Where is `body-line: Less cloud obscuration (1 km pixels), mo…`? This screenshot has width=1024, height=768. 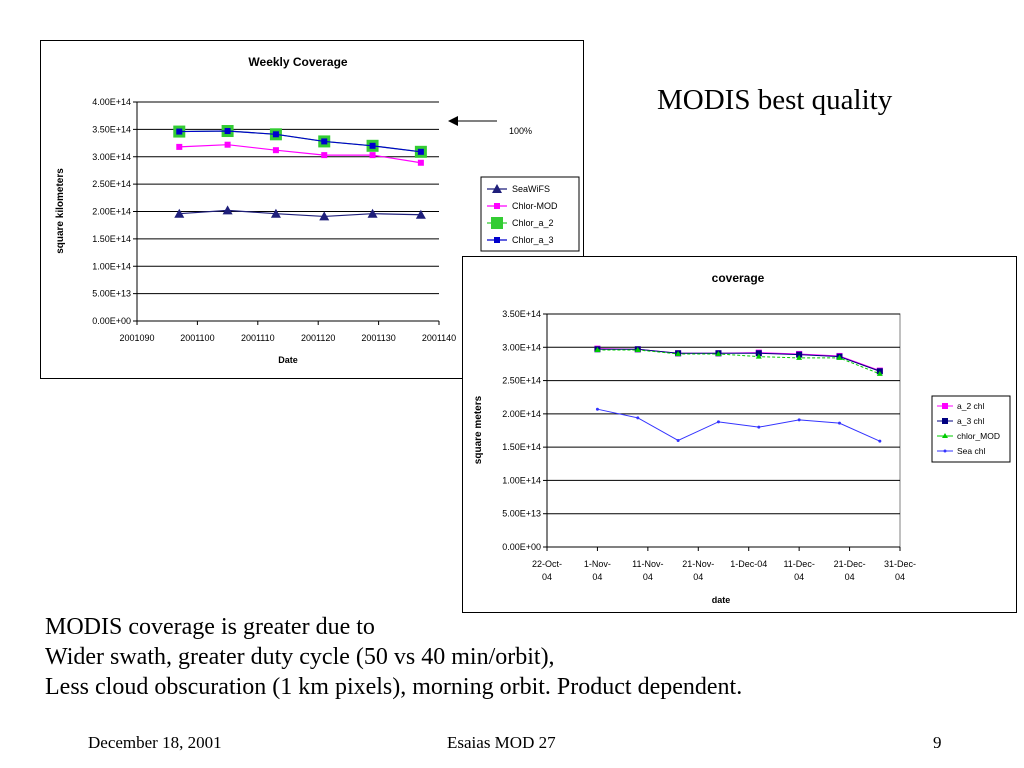
body-line: Less cloud obscuration (1 km pixels), mo… is located at coordinates (394, 687).